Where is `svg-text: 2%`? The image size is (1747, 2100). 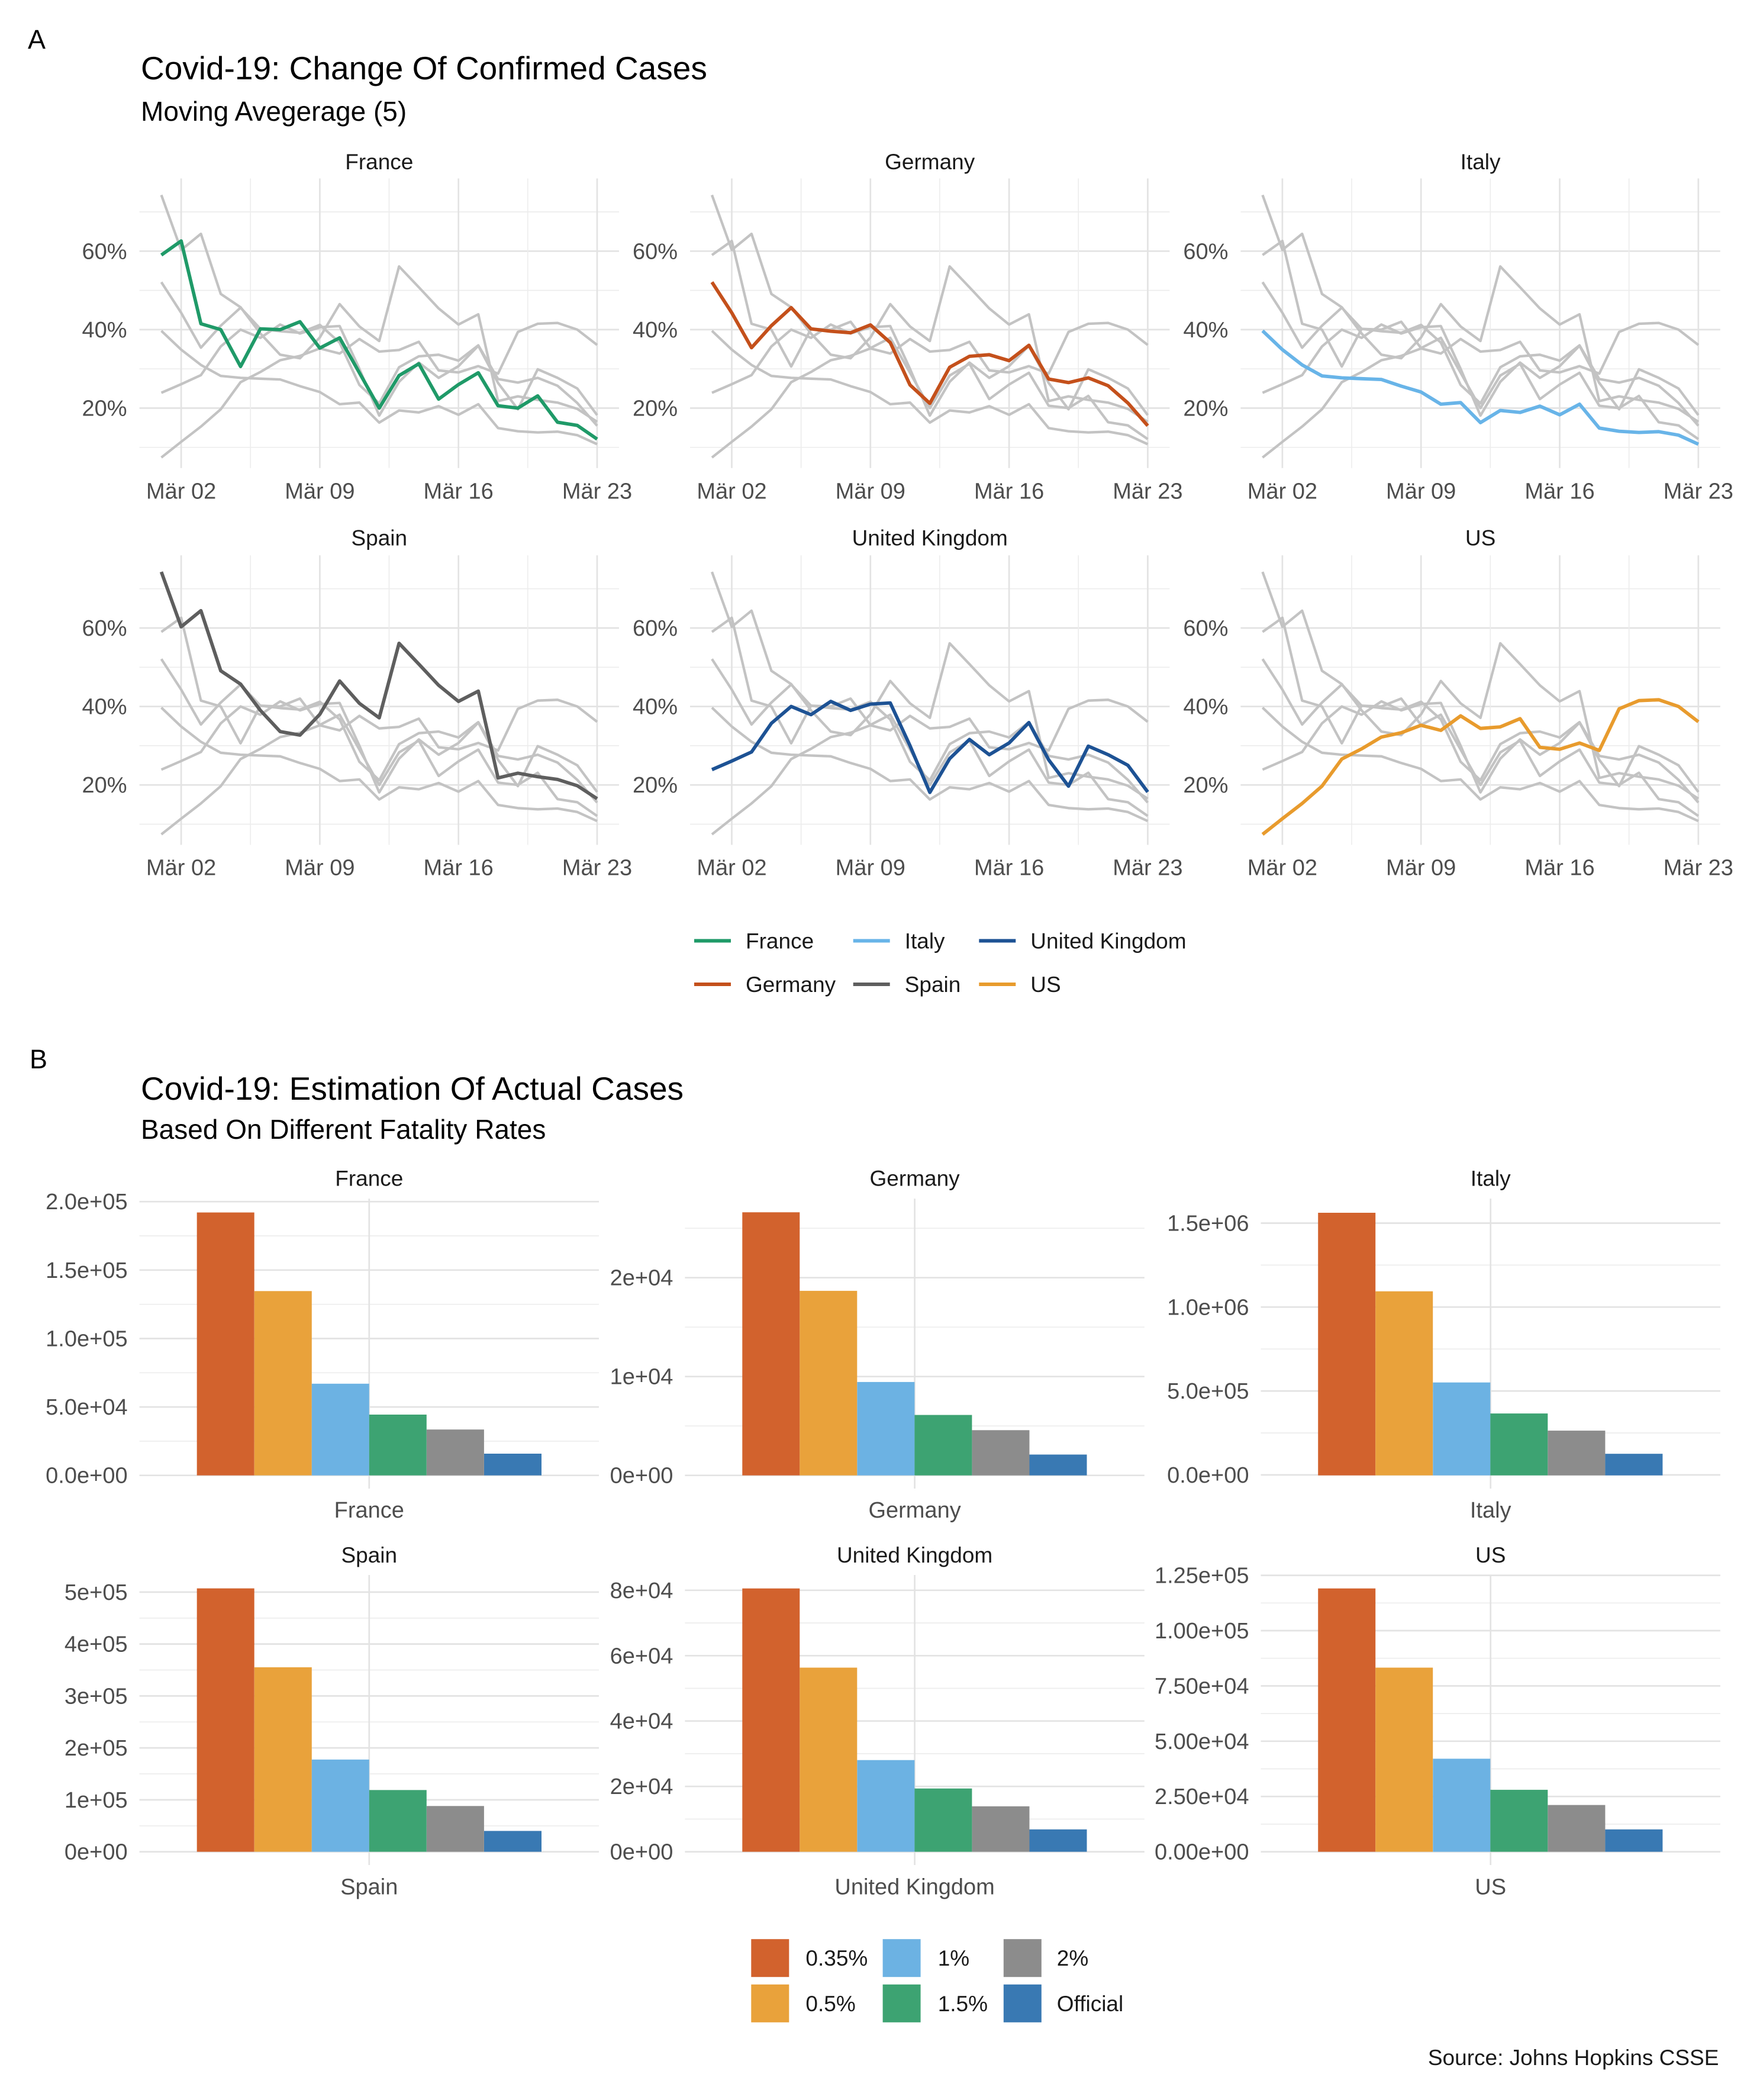 svg-text: 2% is located at coordinates (1072, 1958).